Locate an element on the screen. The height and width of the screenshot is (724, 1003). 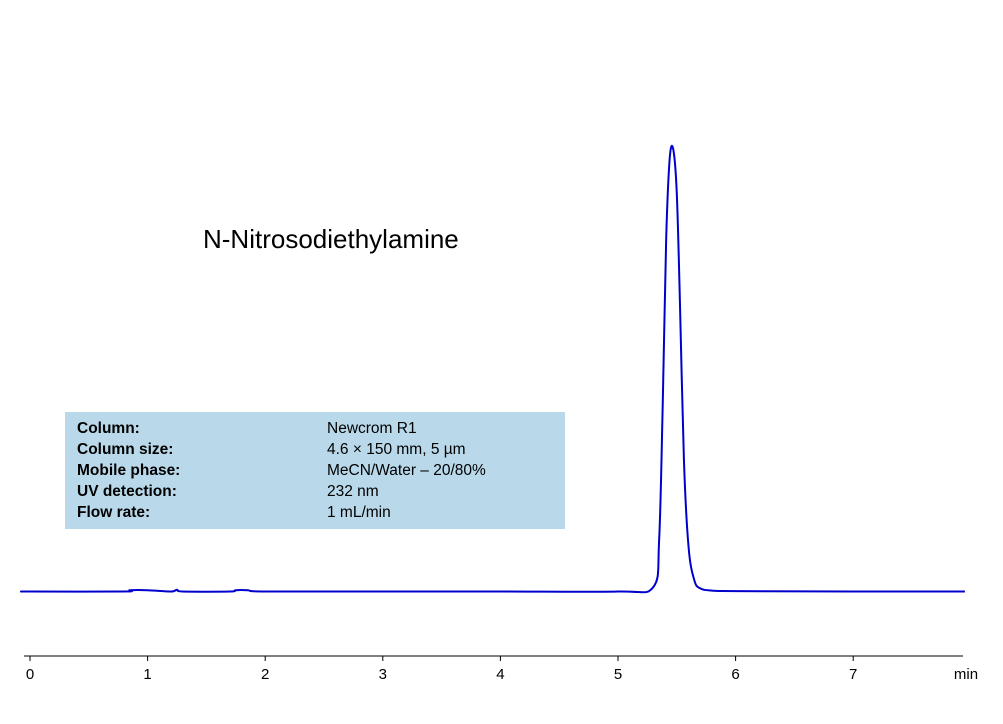
x-axis: 0 1 2 3 4 5 6 7 min is located at coordinates (501, 669).